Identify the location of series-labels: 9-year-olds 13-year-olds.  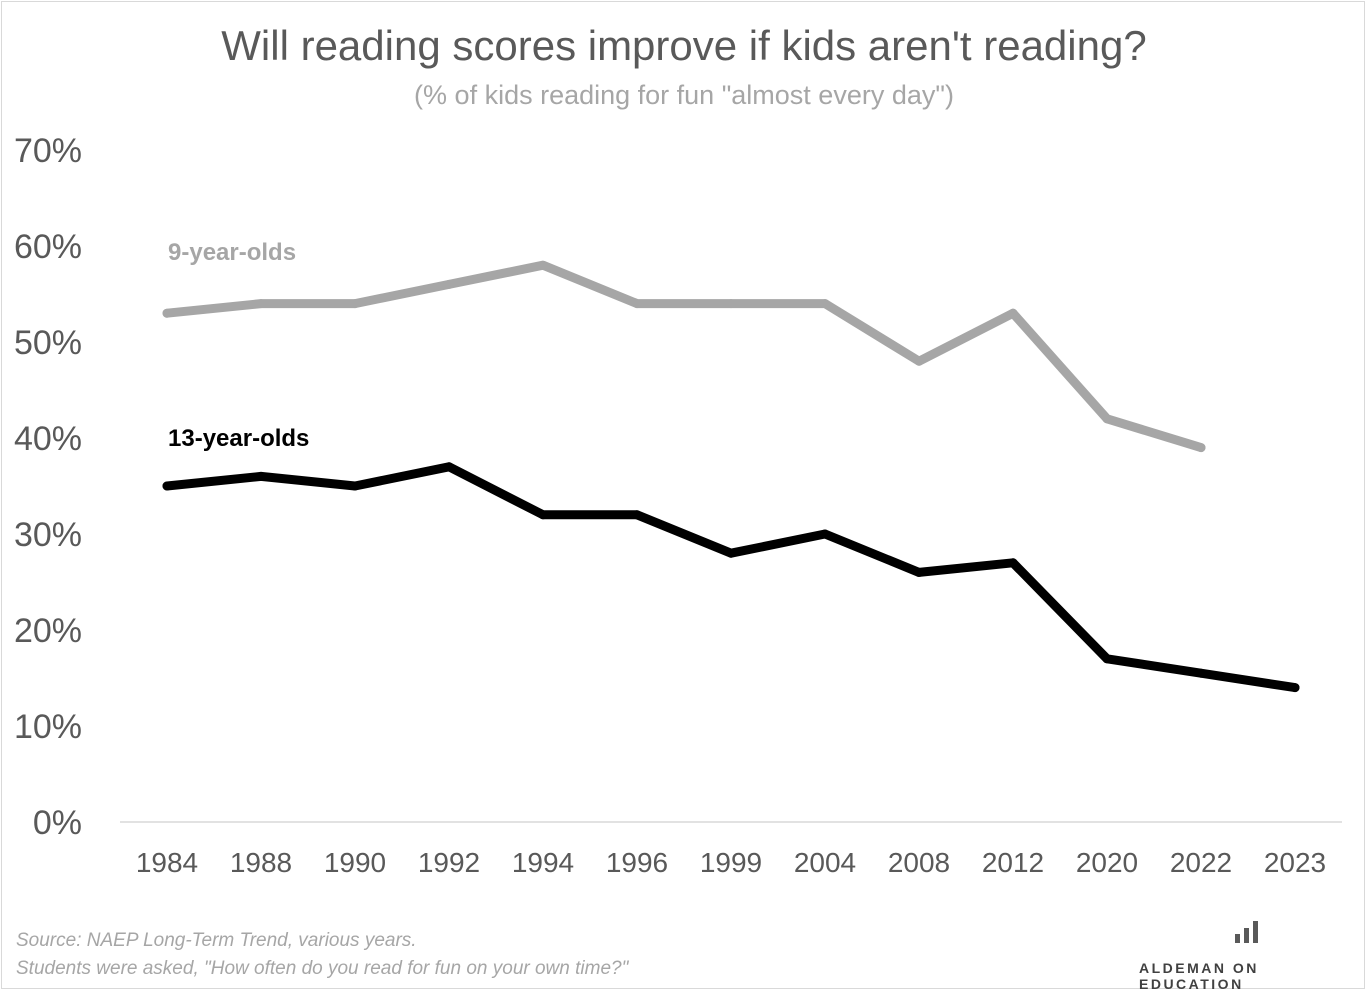
(238, 345).